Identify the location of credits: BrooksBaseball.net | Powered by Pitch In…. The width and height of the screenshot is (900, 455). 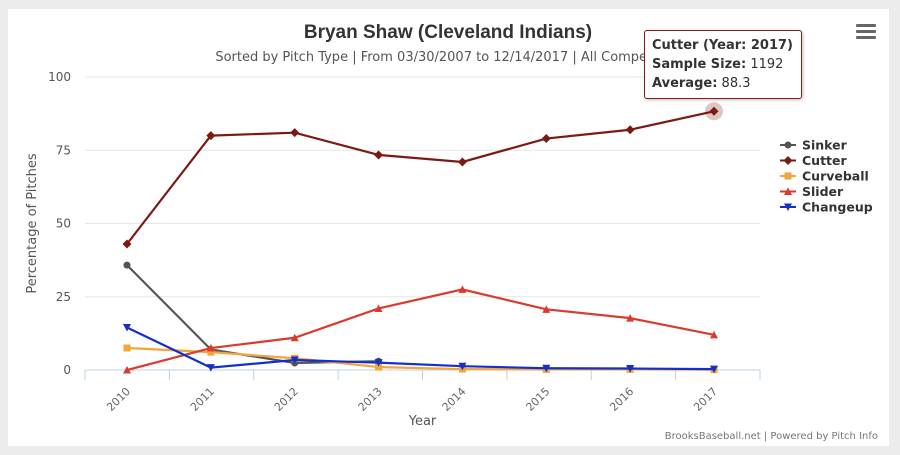
(771, 436).